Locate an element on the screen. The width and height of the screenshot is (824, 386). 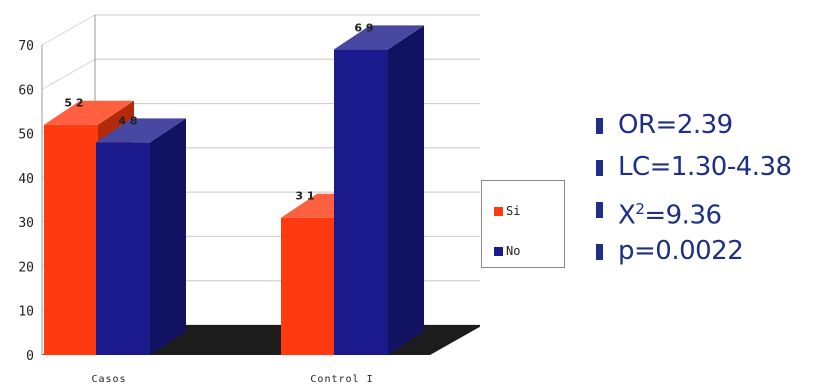
legend-swatch-si is located at coordinates (498, 211).